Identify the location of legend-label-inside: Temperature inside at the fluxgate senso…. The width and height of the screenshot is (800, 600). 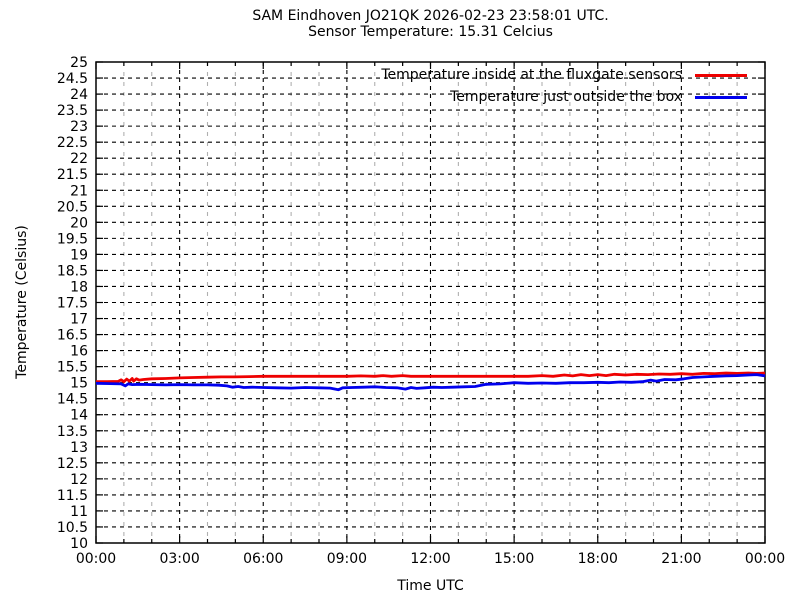
(531, 75).